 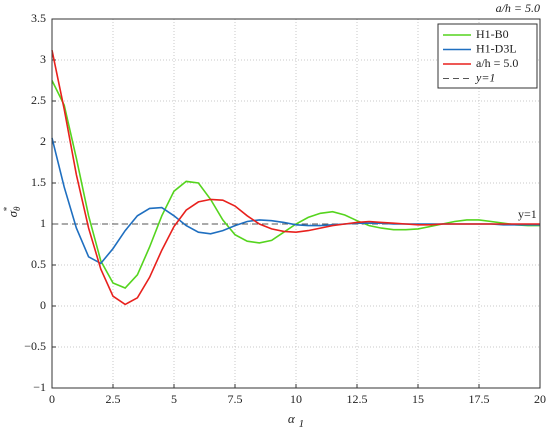 I want to click on y-label-sub: θ, so click(x=17, y=208).